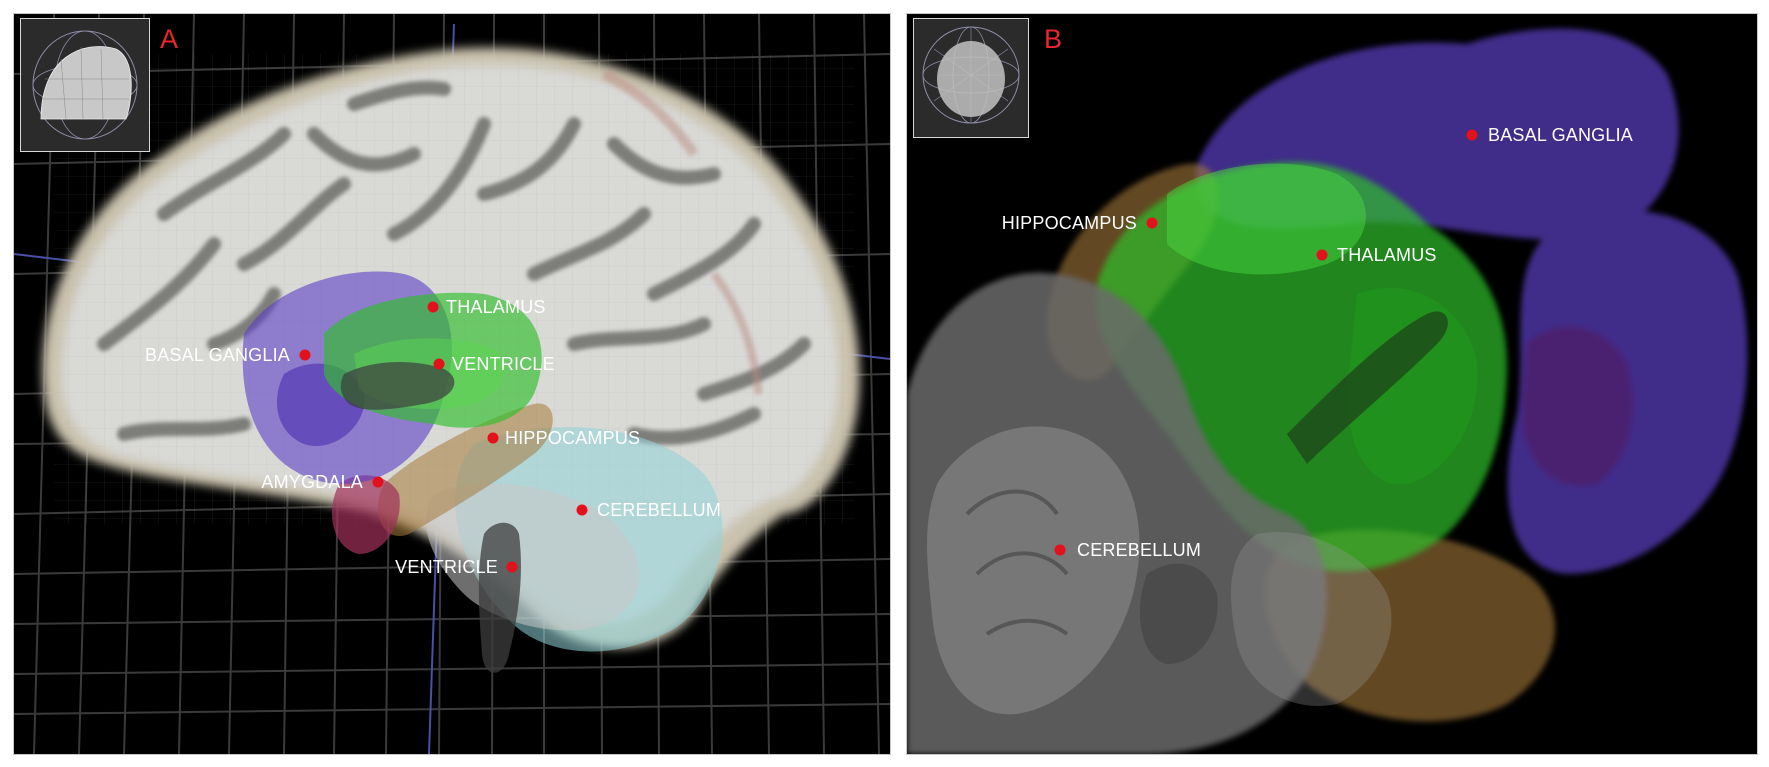  What do you see at coordinates (169, 39) in the screenshot?
I see `panel-letter-a: A` at bounding box center [169, 39].